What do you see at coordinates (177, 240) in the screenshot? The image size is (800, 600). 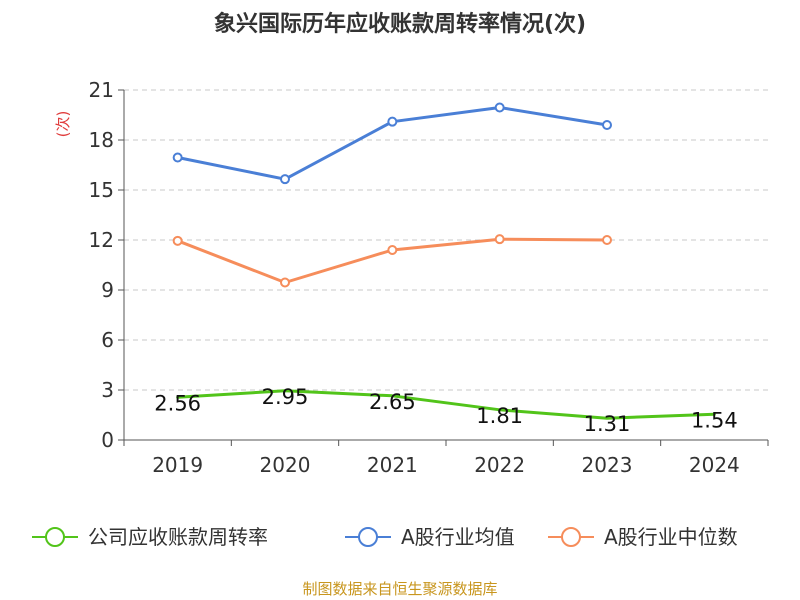 I see `data-point-2-2019` at bounding box center [177, 240].